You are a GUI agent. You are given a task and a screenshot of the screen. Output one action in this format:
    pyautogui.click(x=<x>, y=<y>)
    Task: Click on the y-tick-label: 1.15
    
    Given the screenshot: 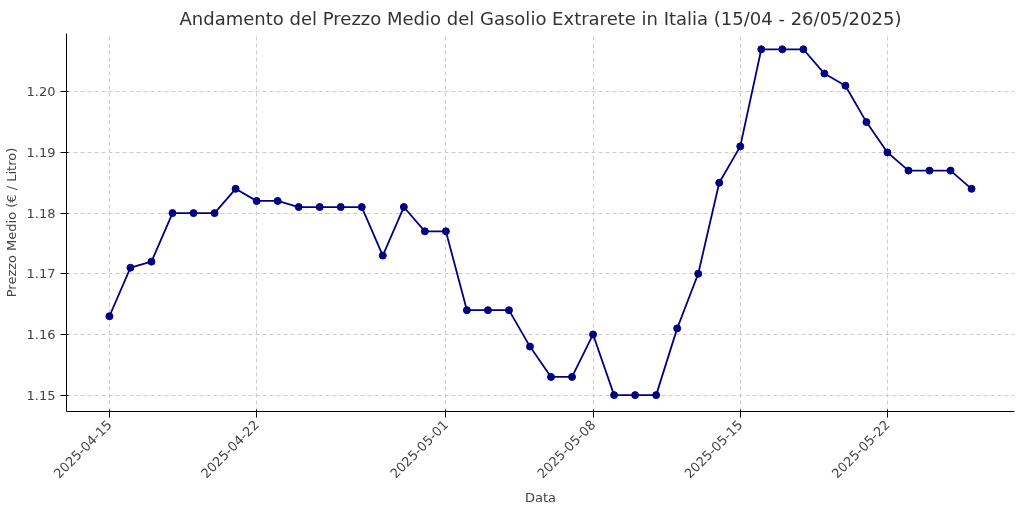 What is the action you would take?
    pyautogui.click(x=41, y=395)
    